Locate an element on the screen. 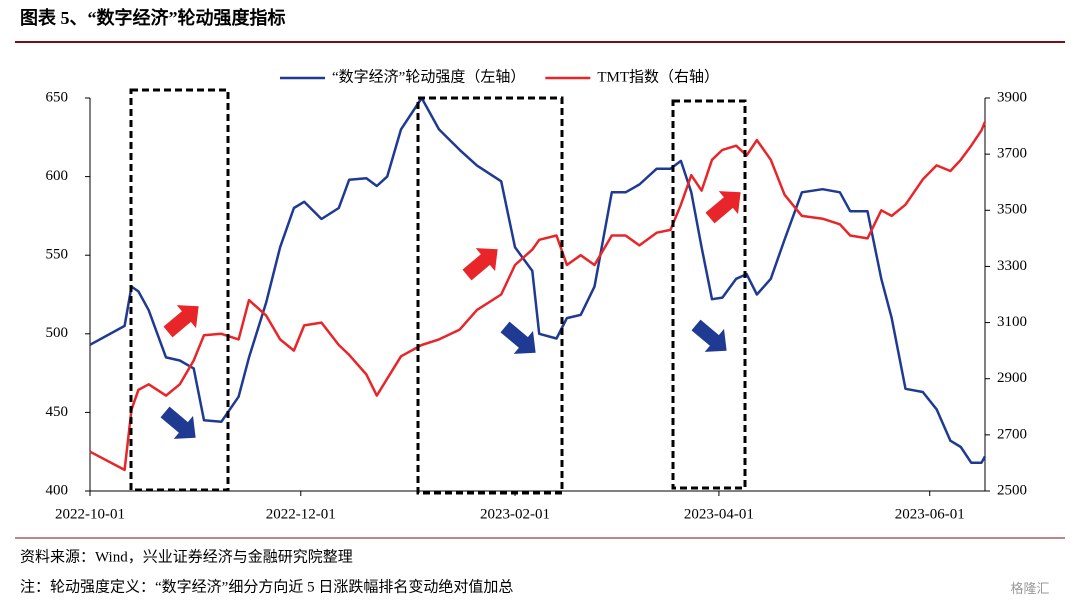 The width and height of the screenshot is (1080, 605). y-tick-label: 400 is located at coordinates (57, 490).